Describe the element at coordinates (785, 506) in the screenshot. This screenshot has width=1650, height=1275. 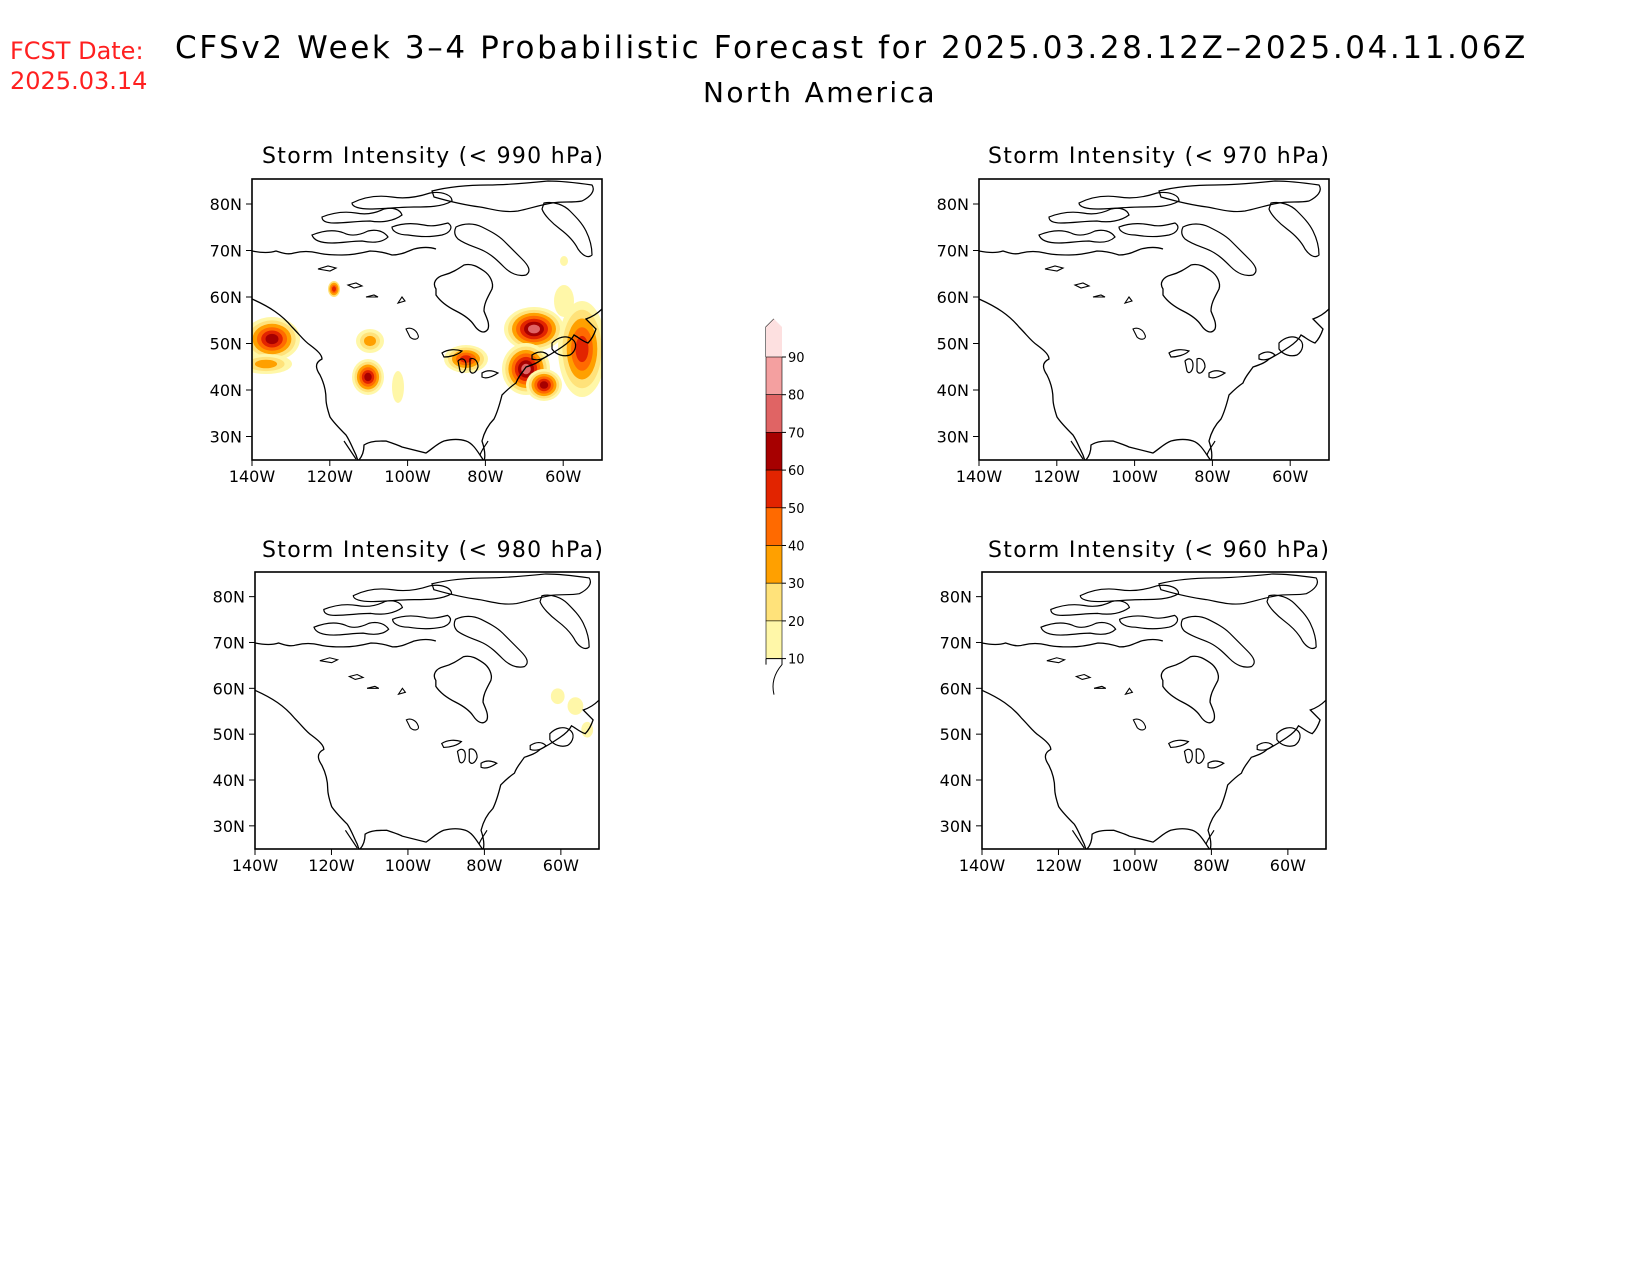
I see `colorbar: 90 80 70 60 50 40 30 20 10` at that location.